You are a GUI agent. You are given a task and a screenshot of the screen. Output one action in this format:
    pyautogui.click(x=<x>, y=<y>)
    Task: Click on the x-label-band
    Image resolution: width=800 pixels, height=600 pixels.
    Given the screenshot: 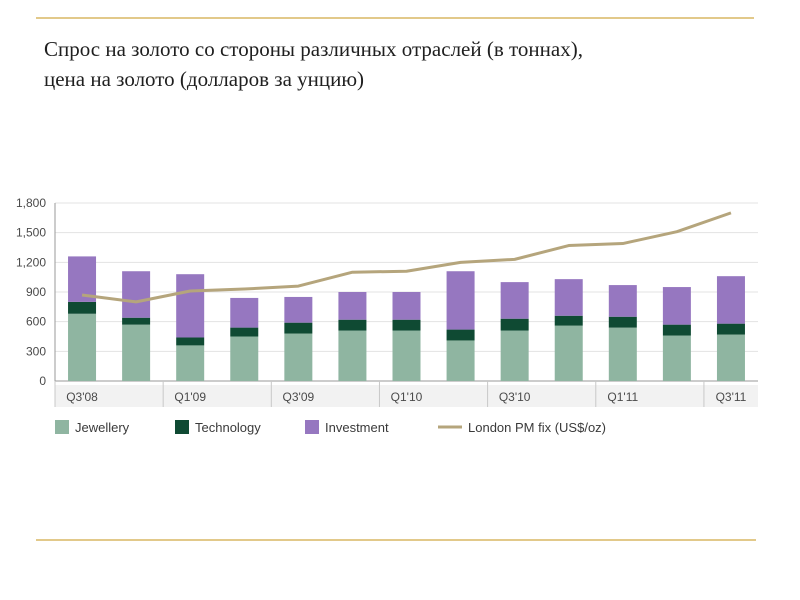 What is the action you would take?
    pyautogui.click(x=406, y=396)
    